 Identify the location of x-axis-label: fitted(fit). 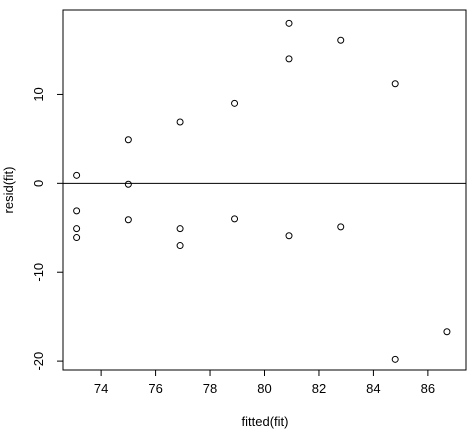
(265, 421).